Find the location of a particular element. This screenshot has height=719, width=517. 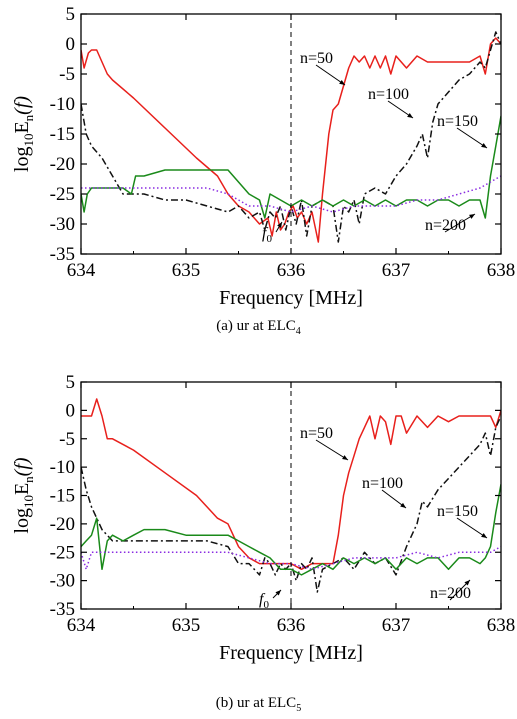

p1-f0-label-sub: 0 is located at coordinates (266, 605).